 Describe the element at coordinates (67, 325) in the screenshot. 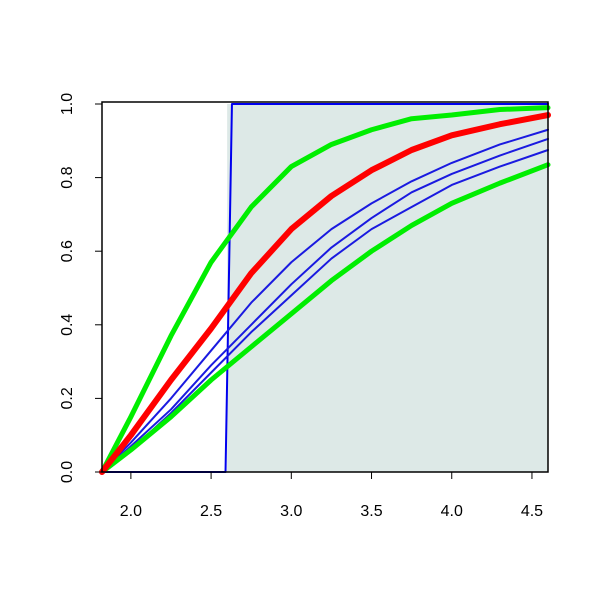

I see `y-tick-label: 0.4` at that location.